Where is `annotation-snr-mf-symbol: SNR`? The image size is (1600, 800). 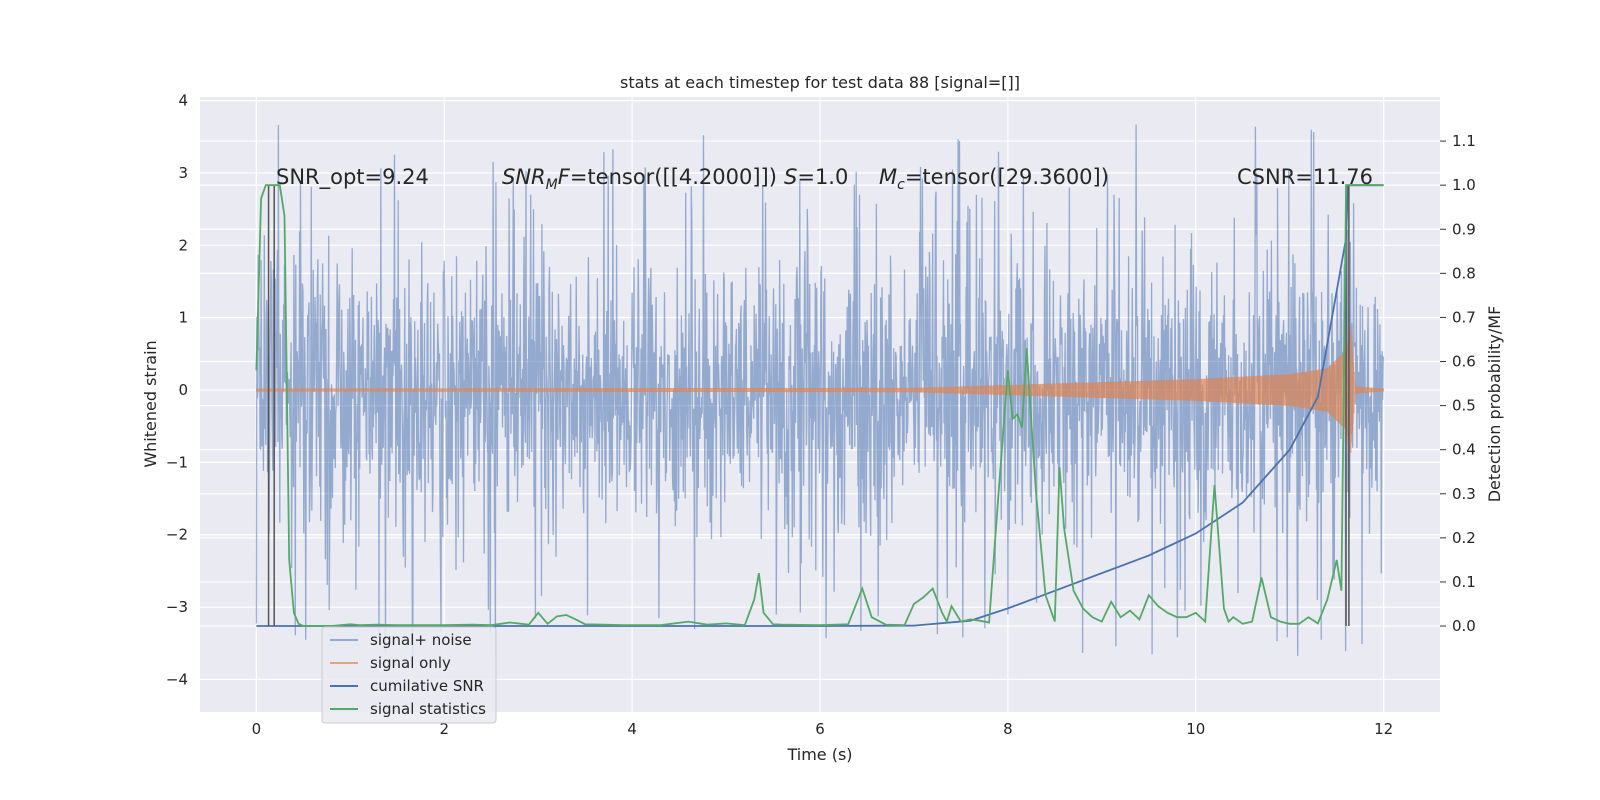 annotation-snr-mf-symbol: SNR is located at coordinates (524, 177).